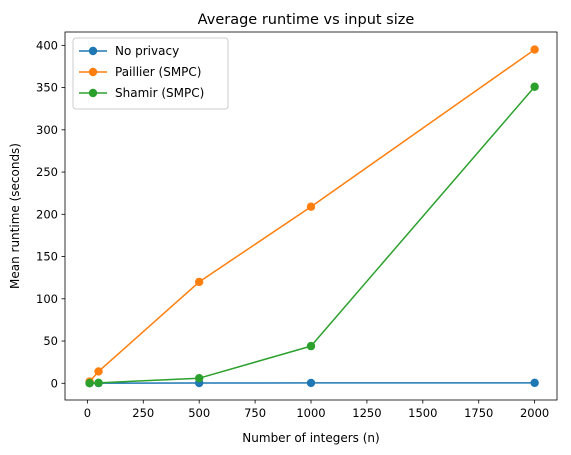 This screenshot has width=571, height=455. I want to click on x-tick-label: 1000, so click(310, 413).